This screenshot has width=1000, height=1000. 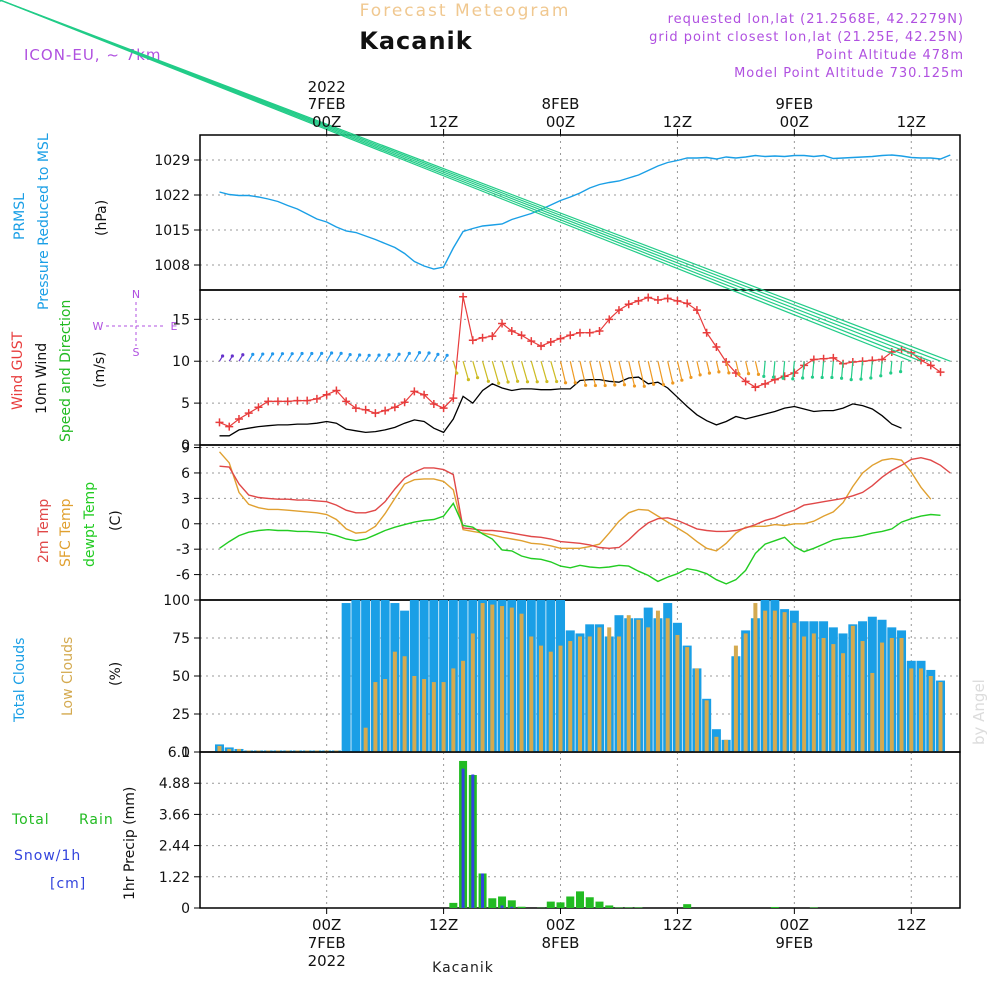 I want to click on top-time-label: 12Z, so click(x=443, y=122).